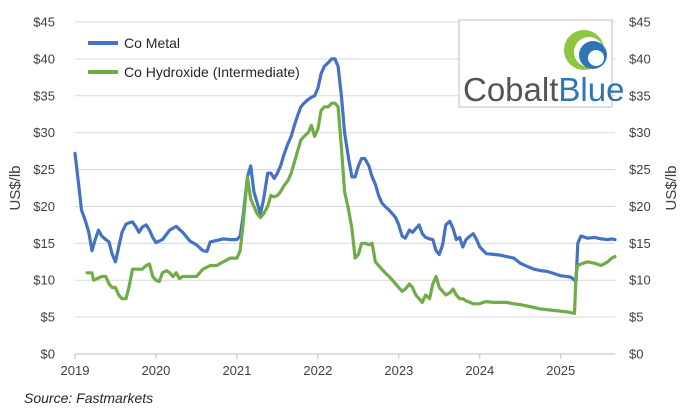 Image resolution: width=690 pixels, height=418 pixels. Describe the element at coordinates (640, 22) in the screenshot. I see `y-tick-label-right: $45` at that location.